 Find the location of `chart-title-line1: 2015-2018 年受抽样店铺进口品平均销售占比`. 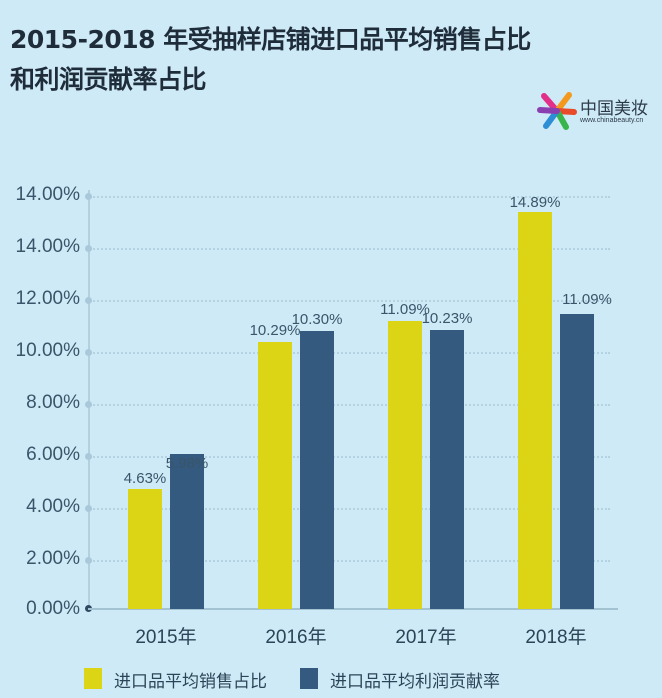

chart-title-line1: 2015-2018 年受抽样店铺进口品平均销售占比 is located at coordinates (270, 39).